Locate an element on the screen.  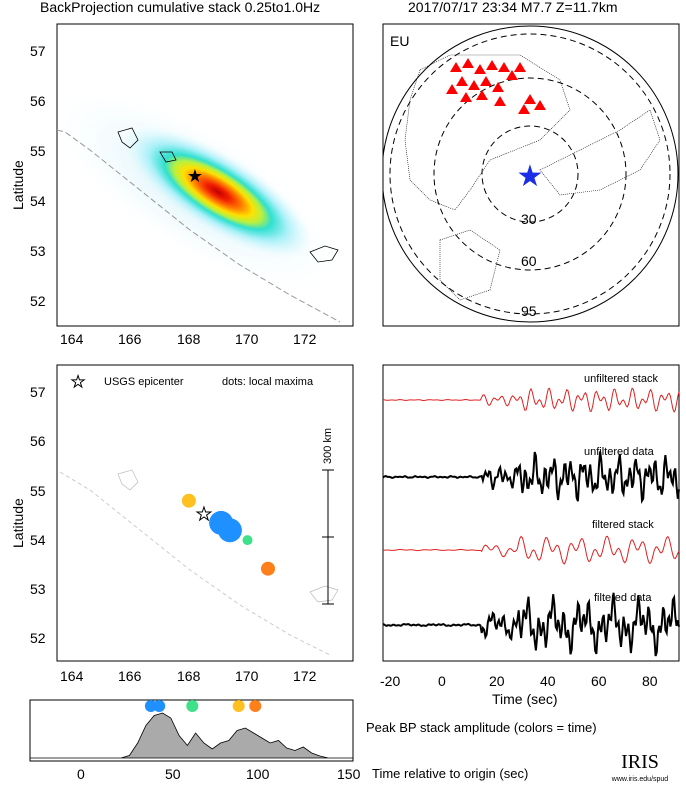
tick-label: 150 is located at coordinates (349, 774).